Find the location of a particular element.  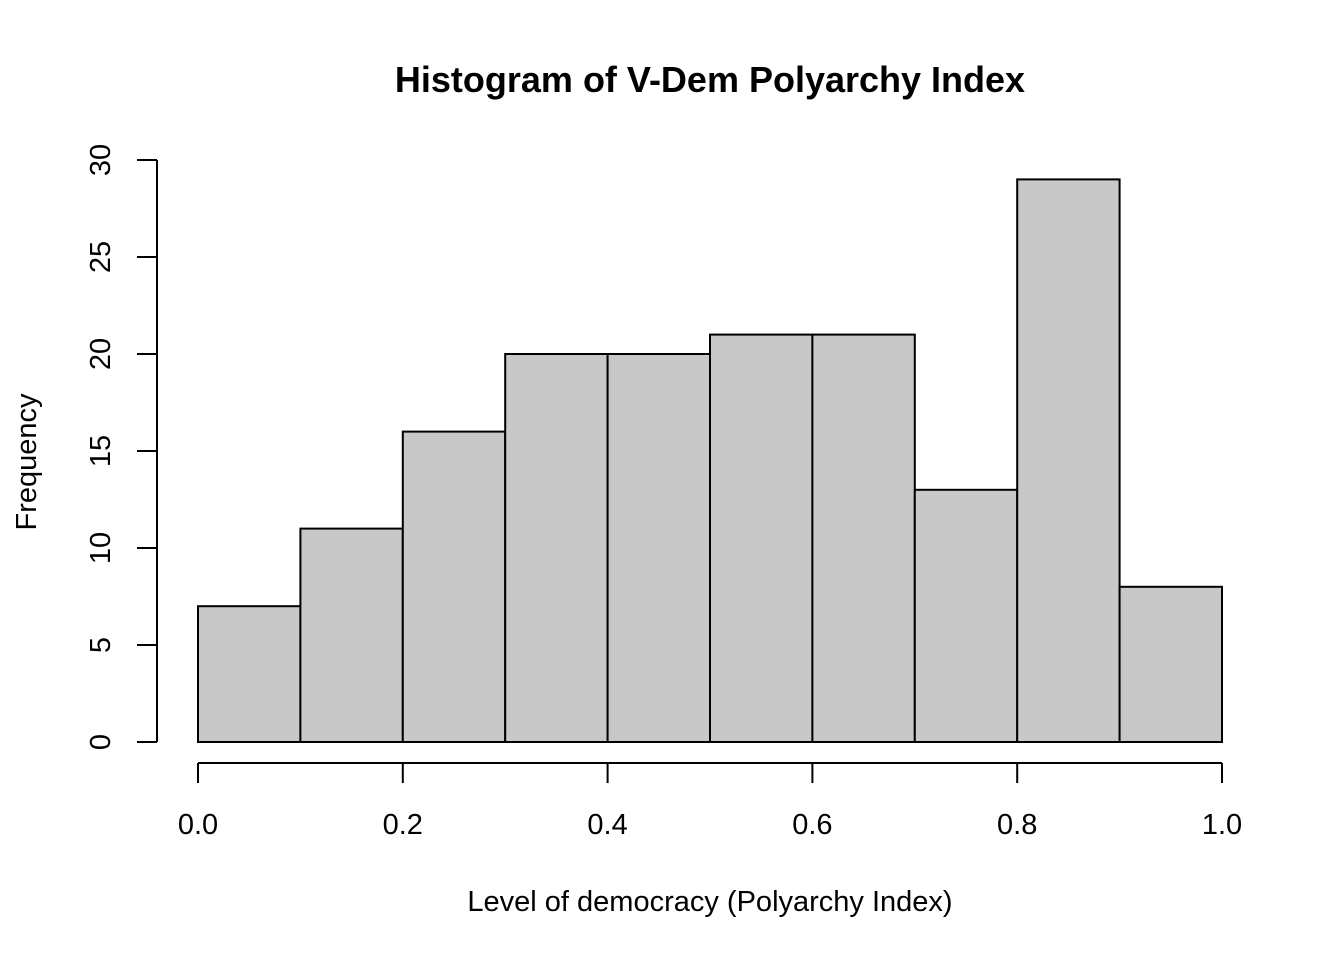

y-tick-label: 5 is located at coordinates (101, 645).